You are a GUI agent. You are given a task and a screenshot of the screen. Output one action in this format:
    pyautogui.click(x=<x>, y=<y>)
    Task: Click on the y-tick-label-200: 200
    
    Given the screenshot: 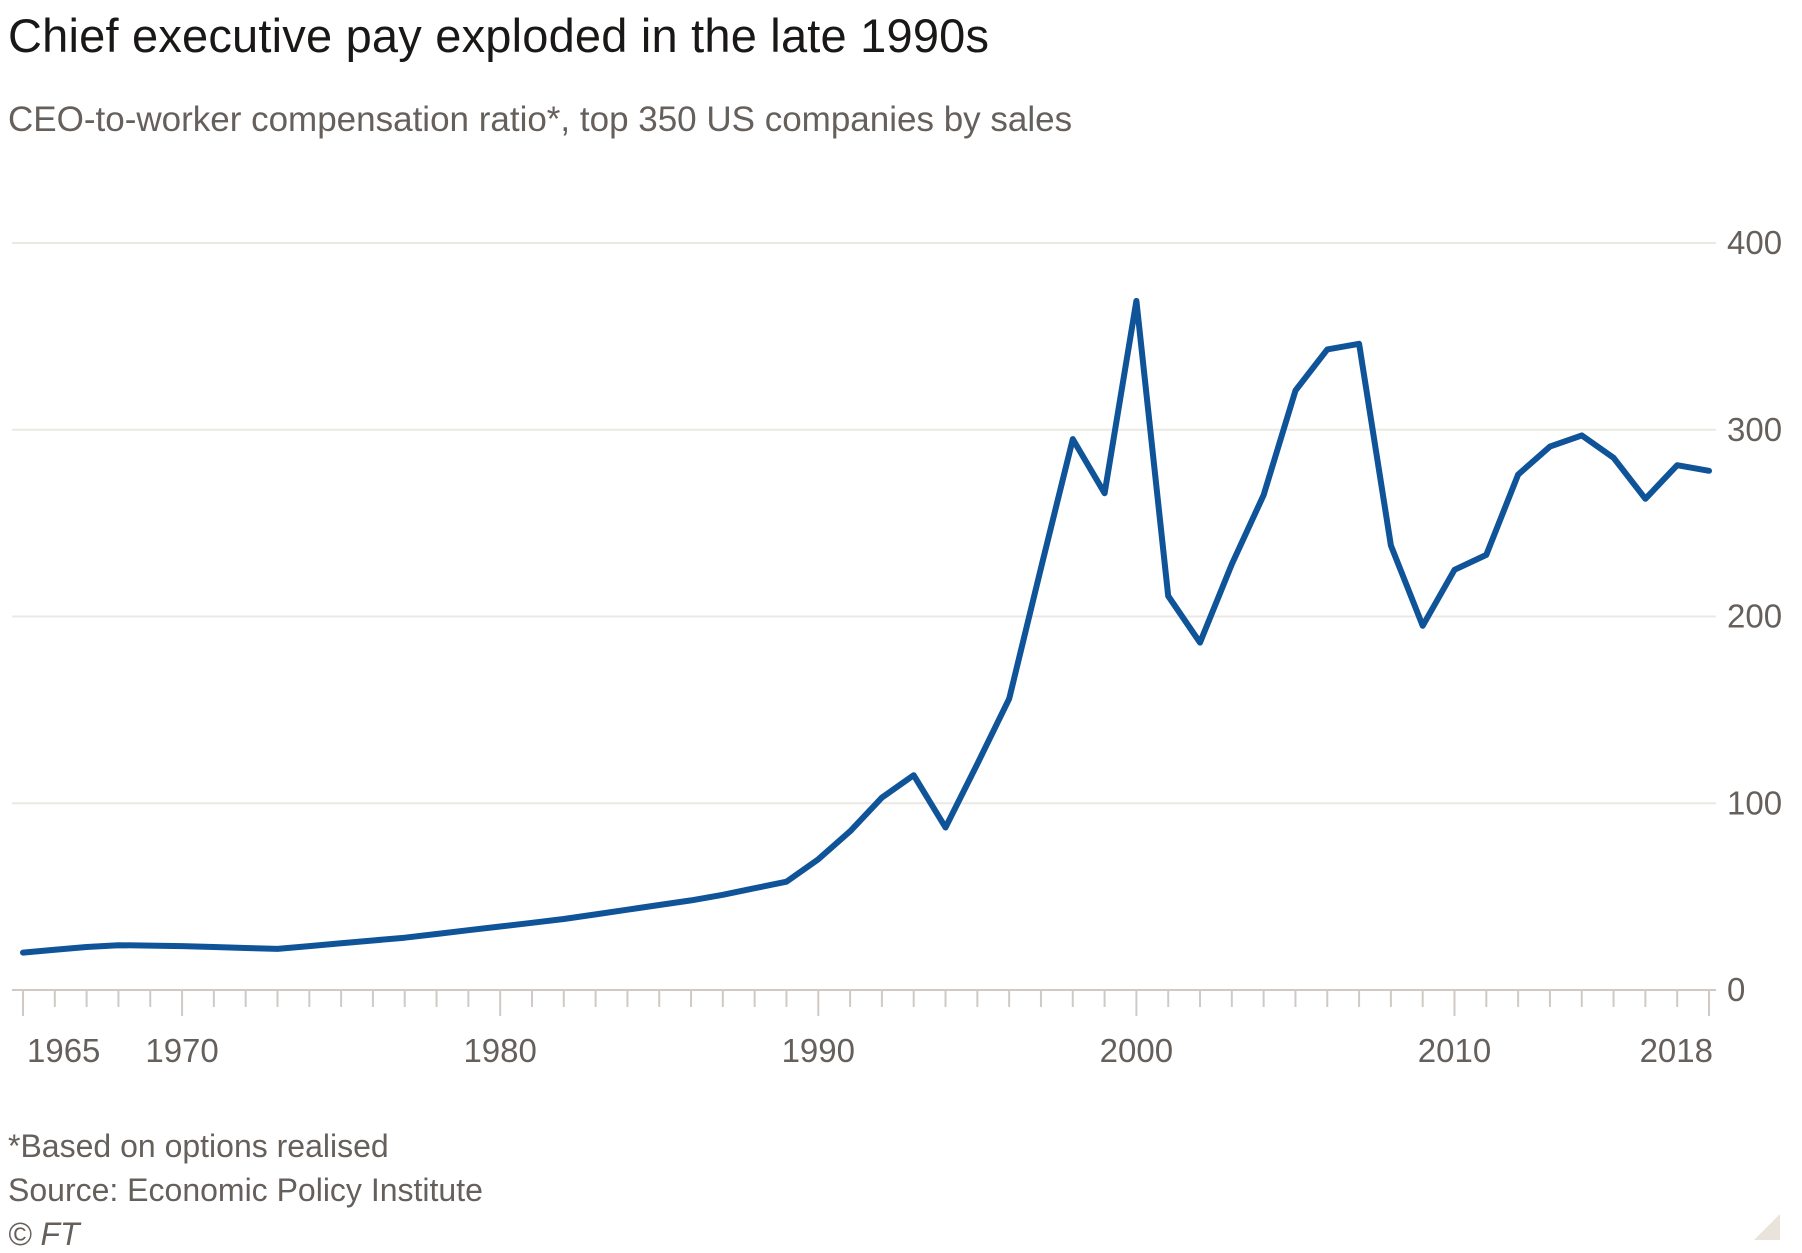 What is the action you would take?
    pyautogui.click(x=1754, y=616)
    